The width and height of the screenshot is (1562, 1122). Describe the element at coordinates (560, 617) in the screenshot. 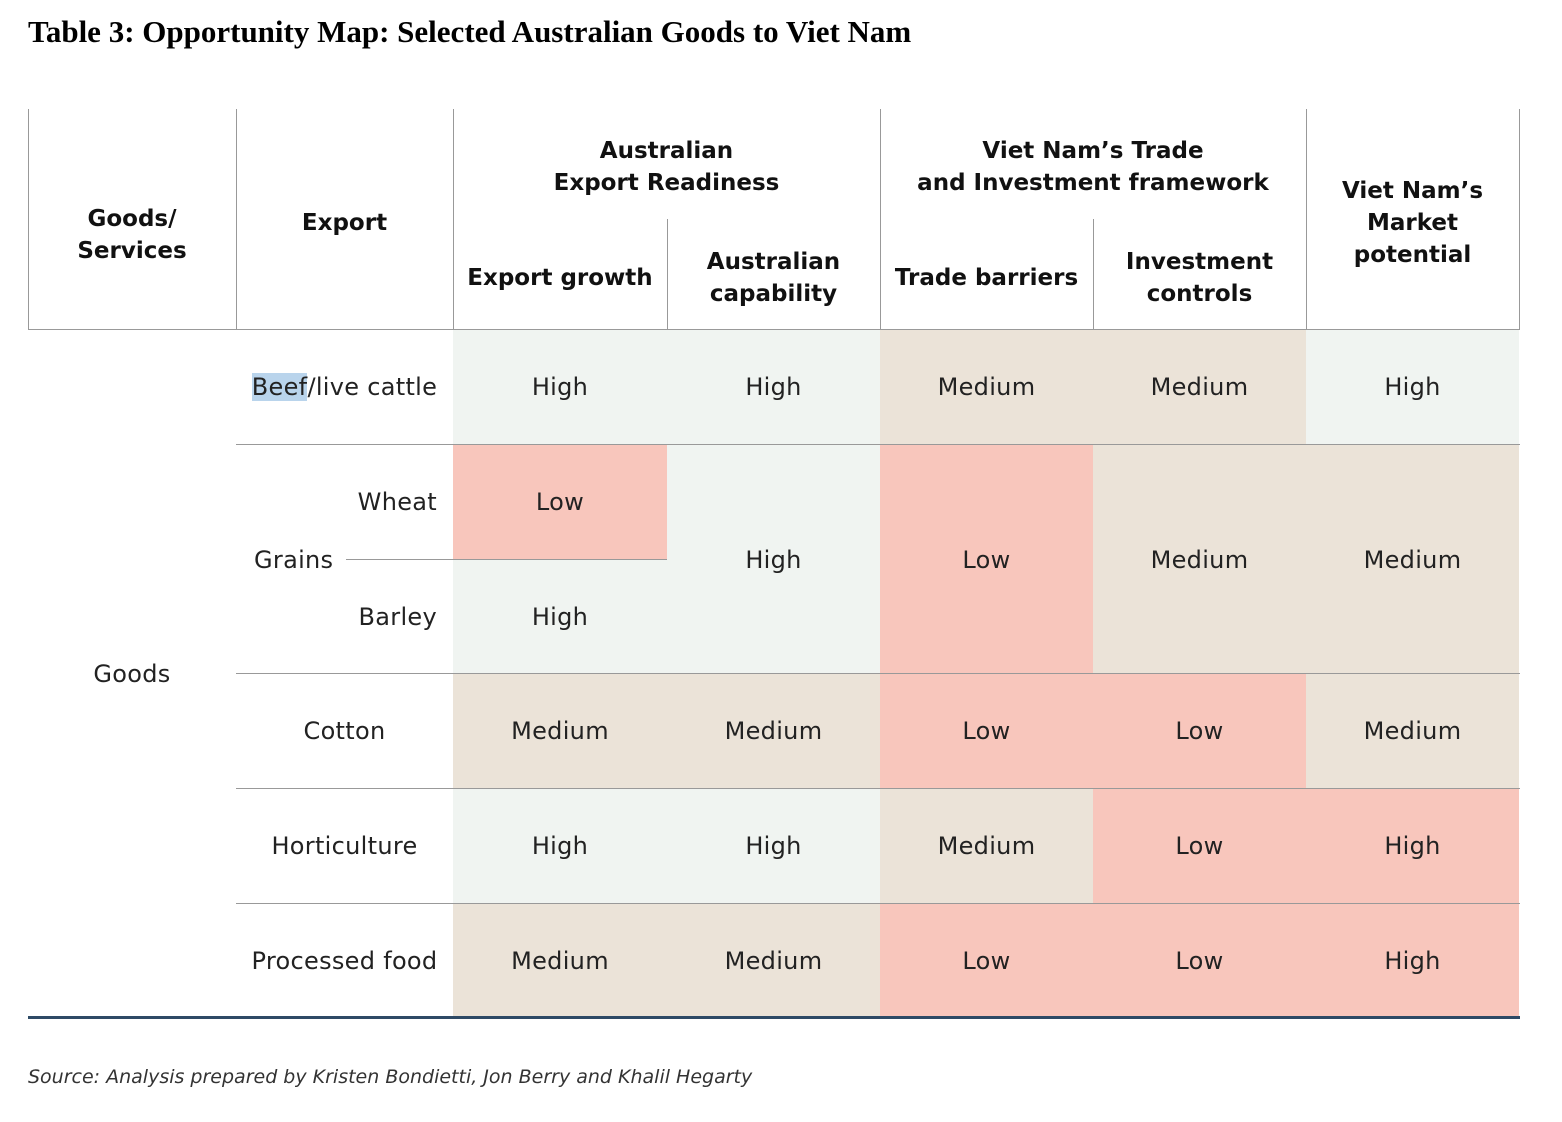

I see `barley-export-growth: High` at that location.